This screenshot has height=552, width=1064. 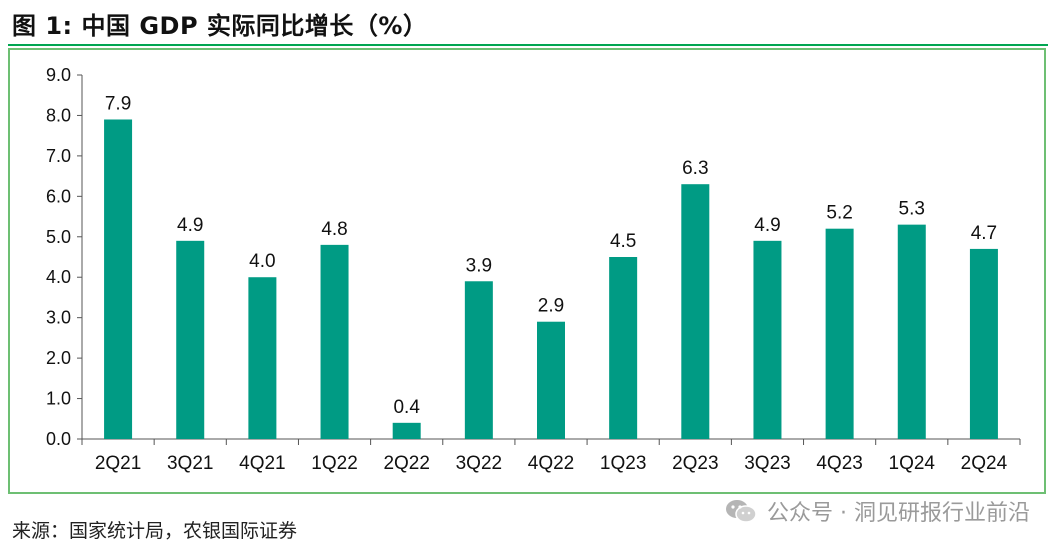 I want to click on wechat-icon, so click(x=741, y=511).